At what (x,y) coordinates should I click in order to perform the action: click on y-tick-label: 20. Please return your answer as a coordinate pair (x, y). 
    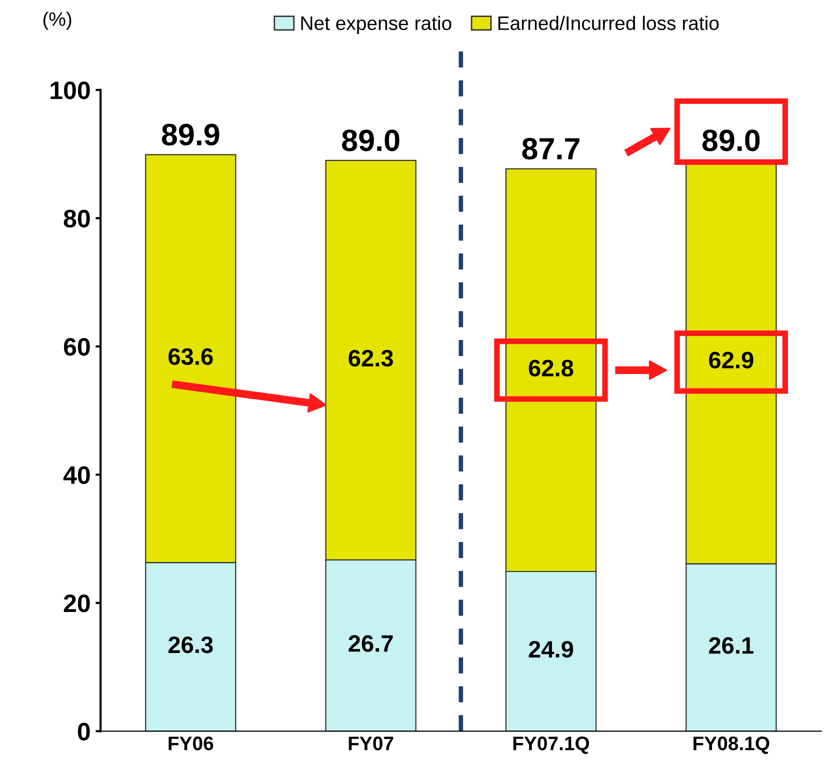
    Looking at the image, I should click on (77, 603).